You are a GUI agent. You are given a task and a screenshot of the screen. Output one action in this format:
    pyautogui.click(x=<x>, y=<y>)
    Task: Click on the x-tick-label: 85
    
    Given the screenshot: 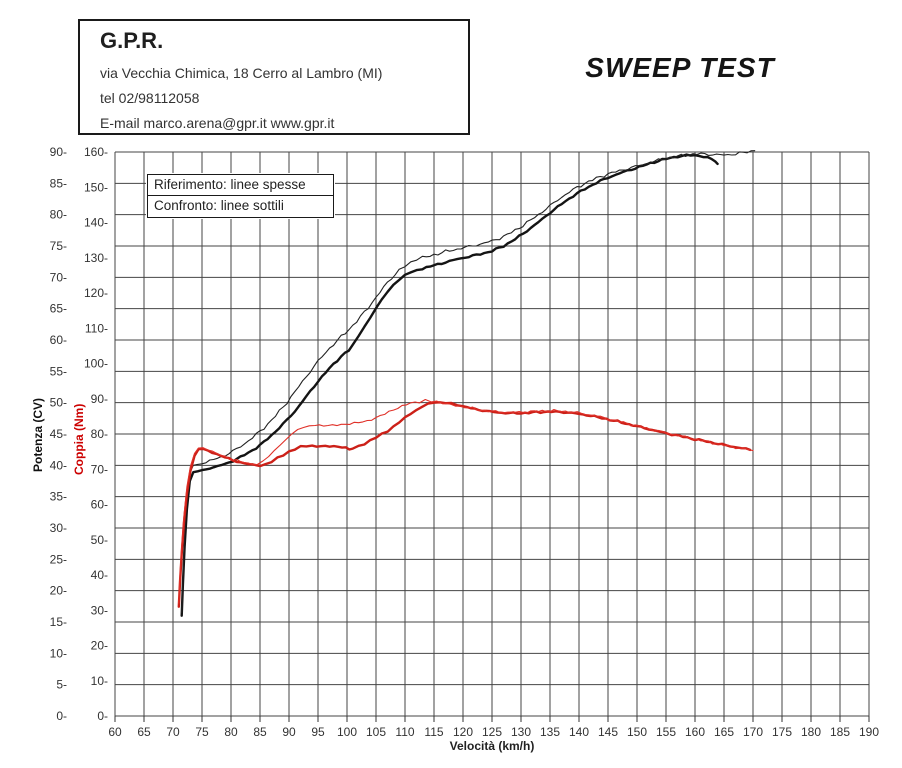 What is the action you would take?
    pyautogui.click(x=260, y=732)
    